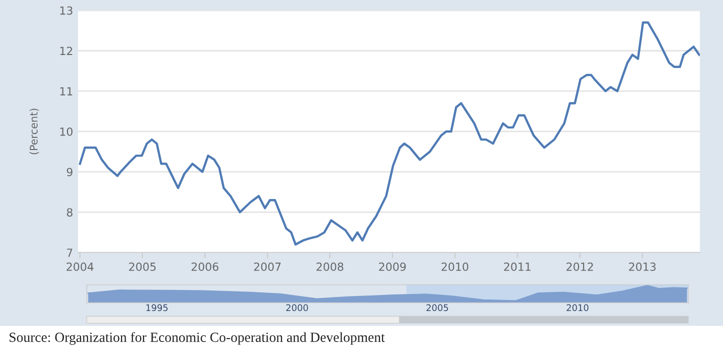 The width and height of the screenshot is (723, 346). What do you see at coordinates (66, 131) in the screenshot?
I see `y-tick-label: 10` at bounding box center [66, 131].